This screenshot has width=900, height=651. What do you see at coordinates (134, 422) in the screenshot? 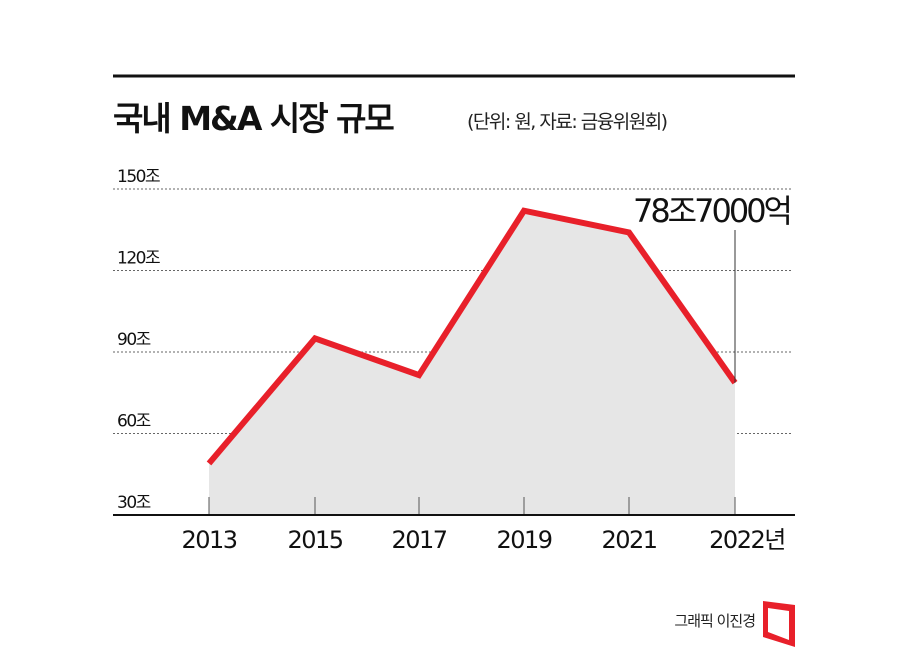
I see `y-tick-label: 60조` at bounding box center [134, 422].